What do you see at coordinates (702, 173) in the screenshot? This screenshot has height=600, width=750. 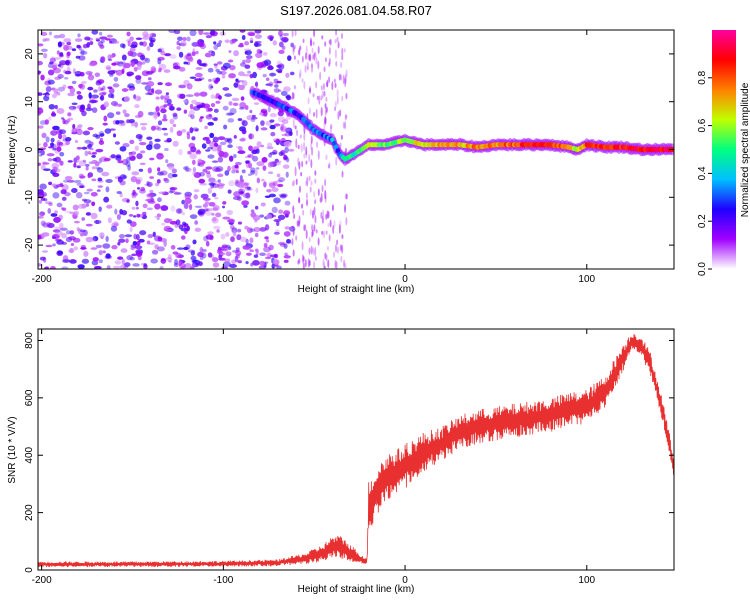 I see `colorbar-tick-label: 0.4` at bounding box center [702, 173].